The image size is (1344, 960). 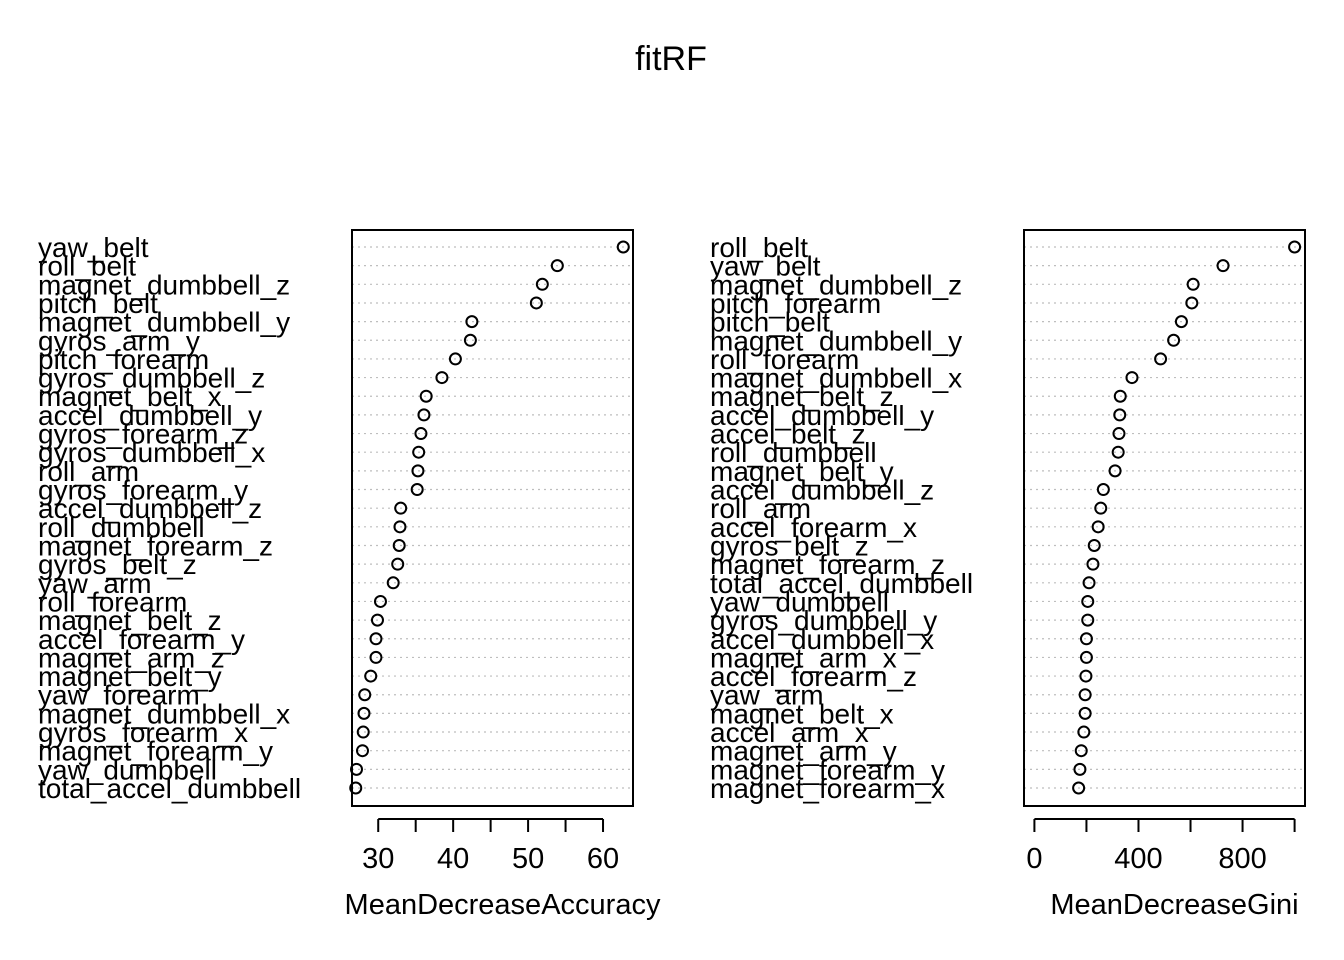 I want to click on category-label: gyros_dumbbell_y, so click(x=823, y=620).